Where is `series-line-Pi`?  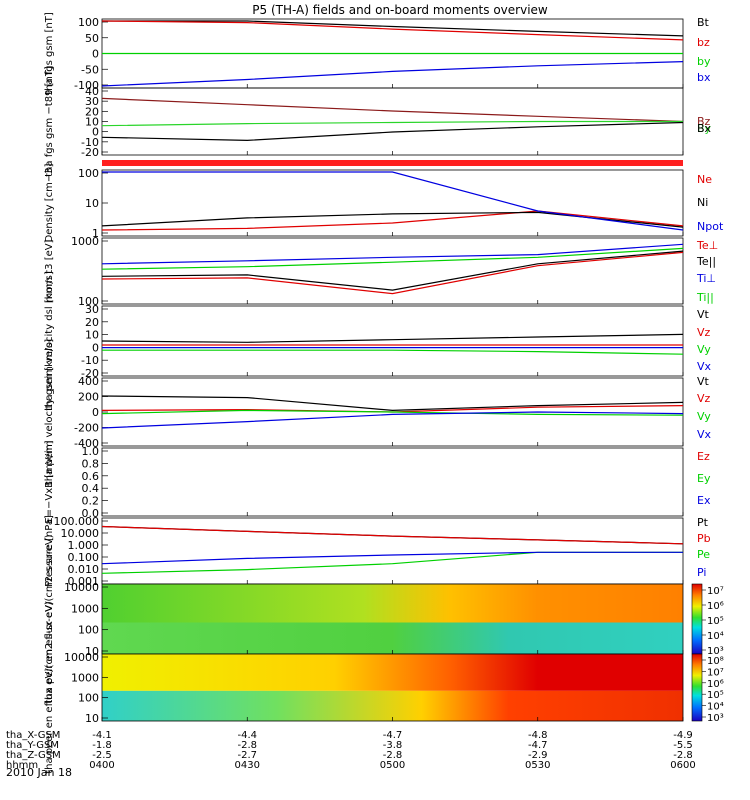
series-line-Pi is located at coordinates (392, 558).